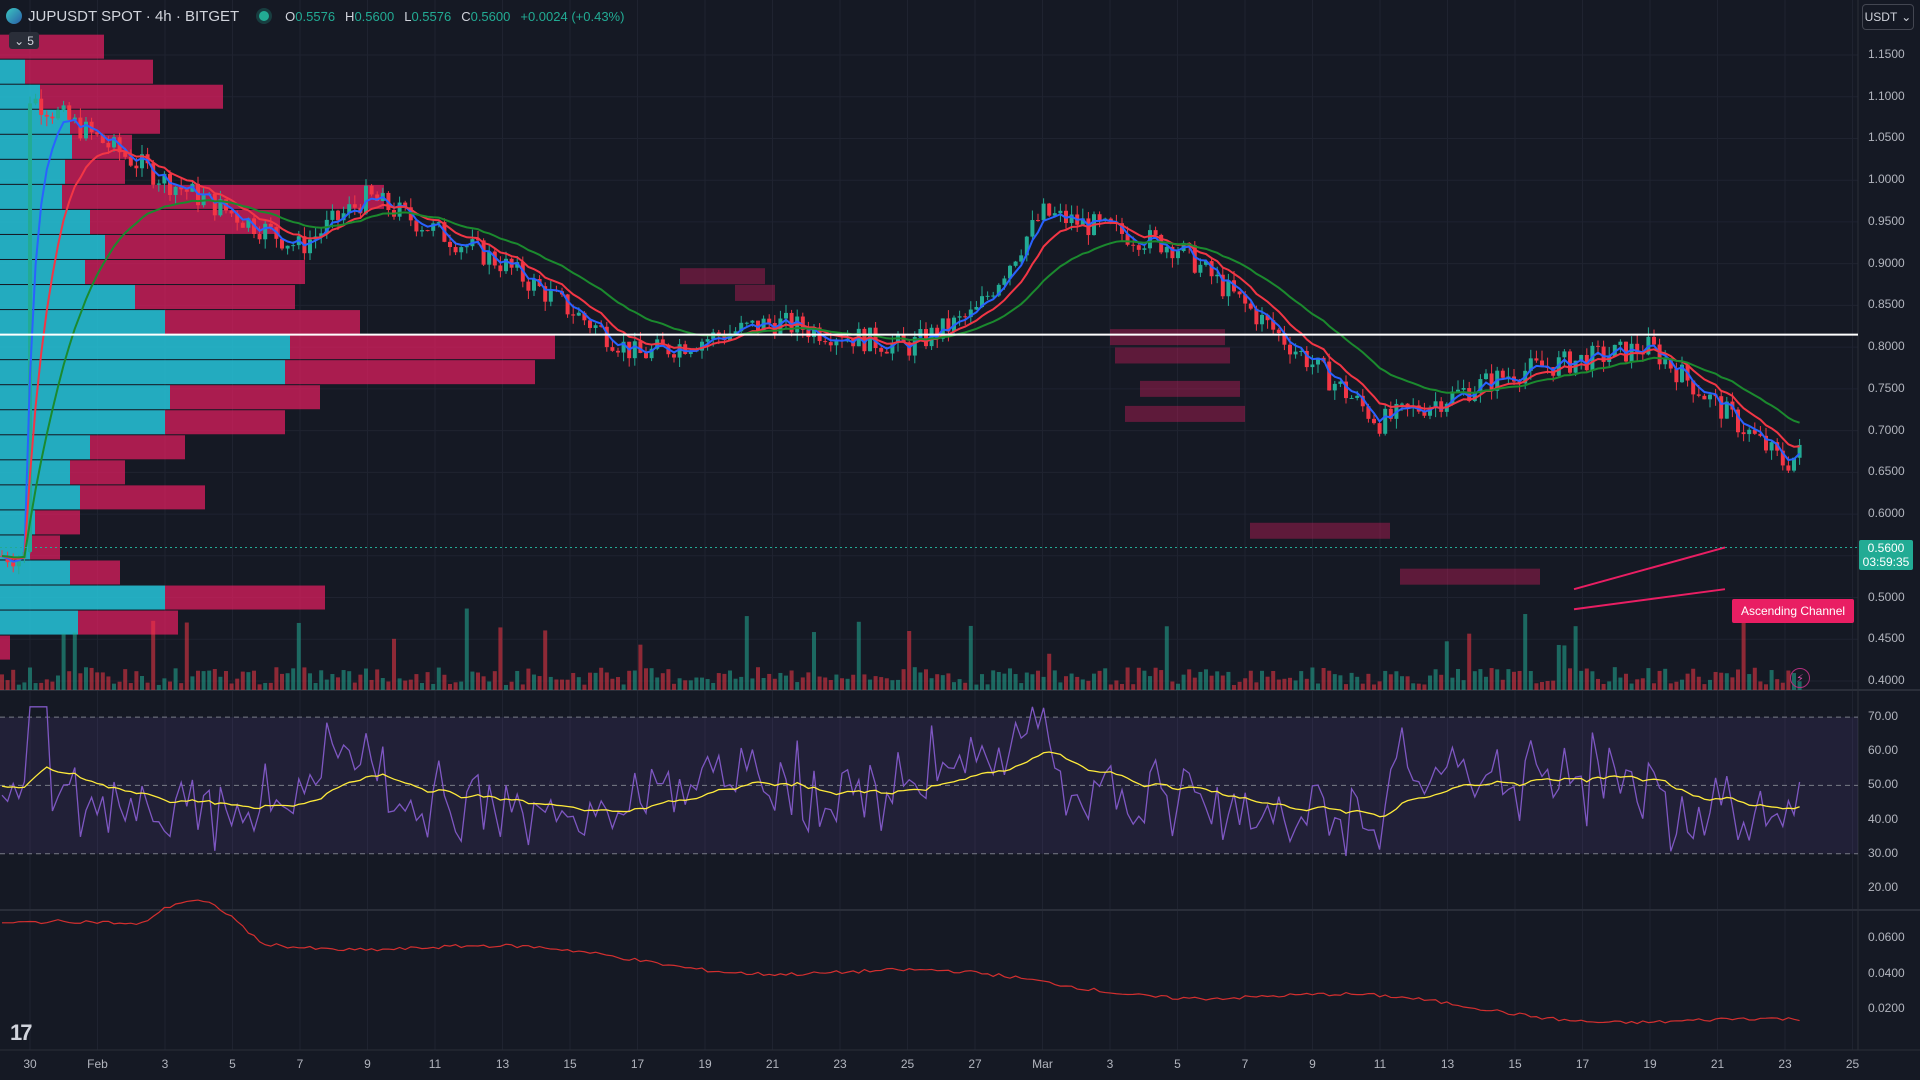 The width and height of the screenshot is (1920, 1080). I want to click on symbol-title: JUPUSDT SPOT · 4h · BITGET, so click(134, 16).